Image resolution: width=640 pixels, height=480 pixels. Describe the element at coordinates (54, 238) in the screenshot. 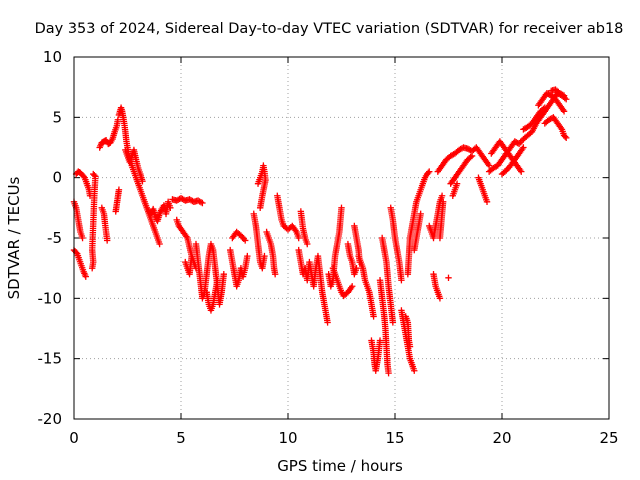

I see `y-tick-label: -5` at that location.